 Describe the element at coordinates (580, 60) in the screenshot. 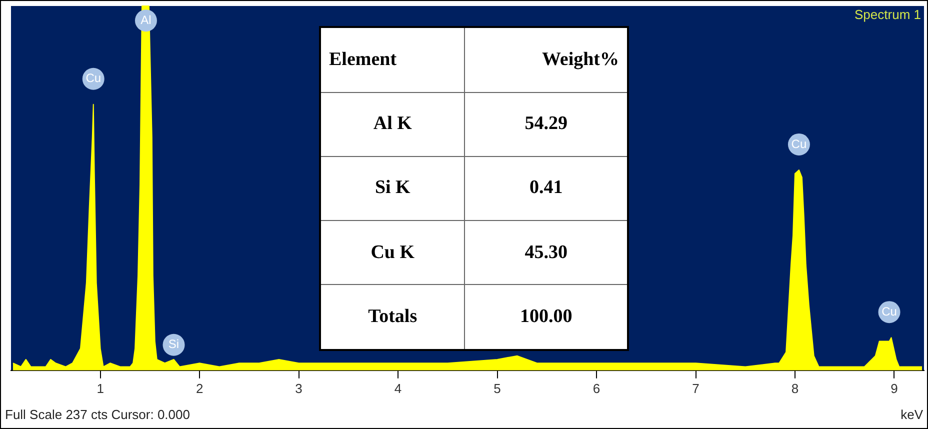

I see `annotation: Weight%` at that location.